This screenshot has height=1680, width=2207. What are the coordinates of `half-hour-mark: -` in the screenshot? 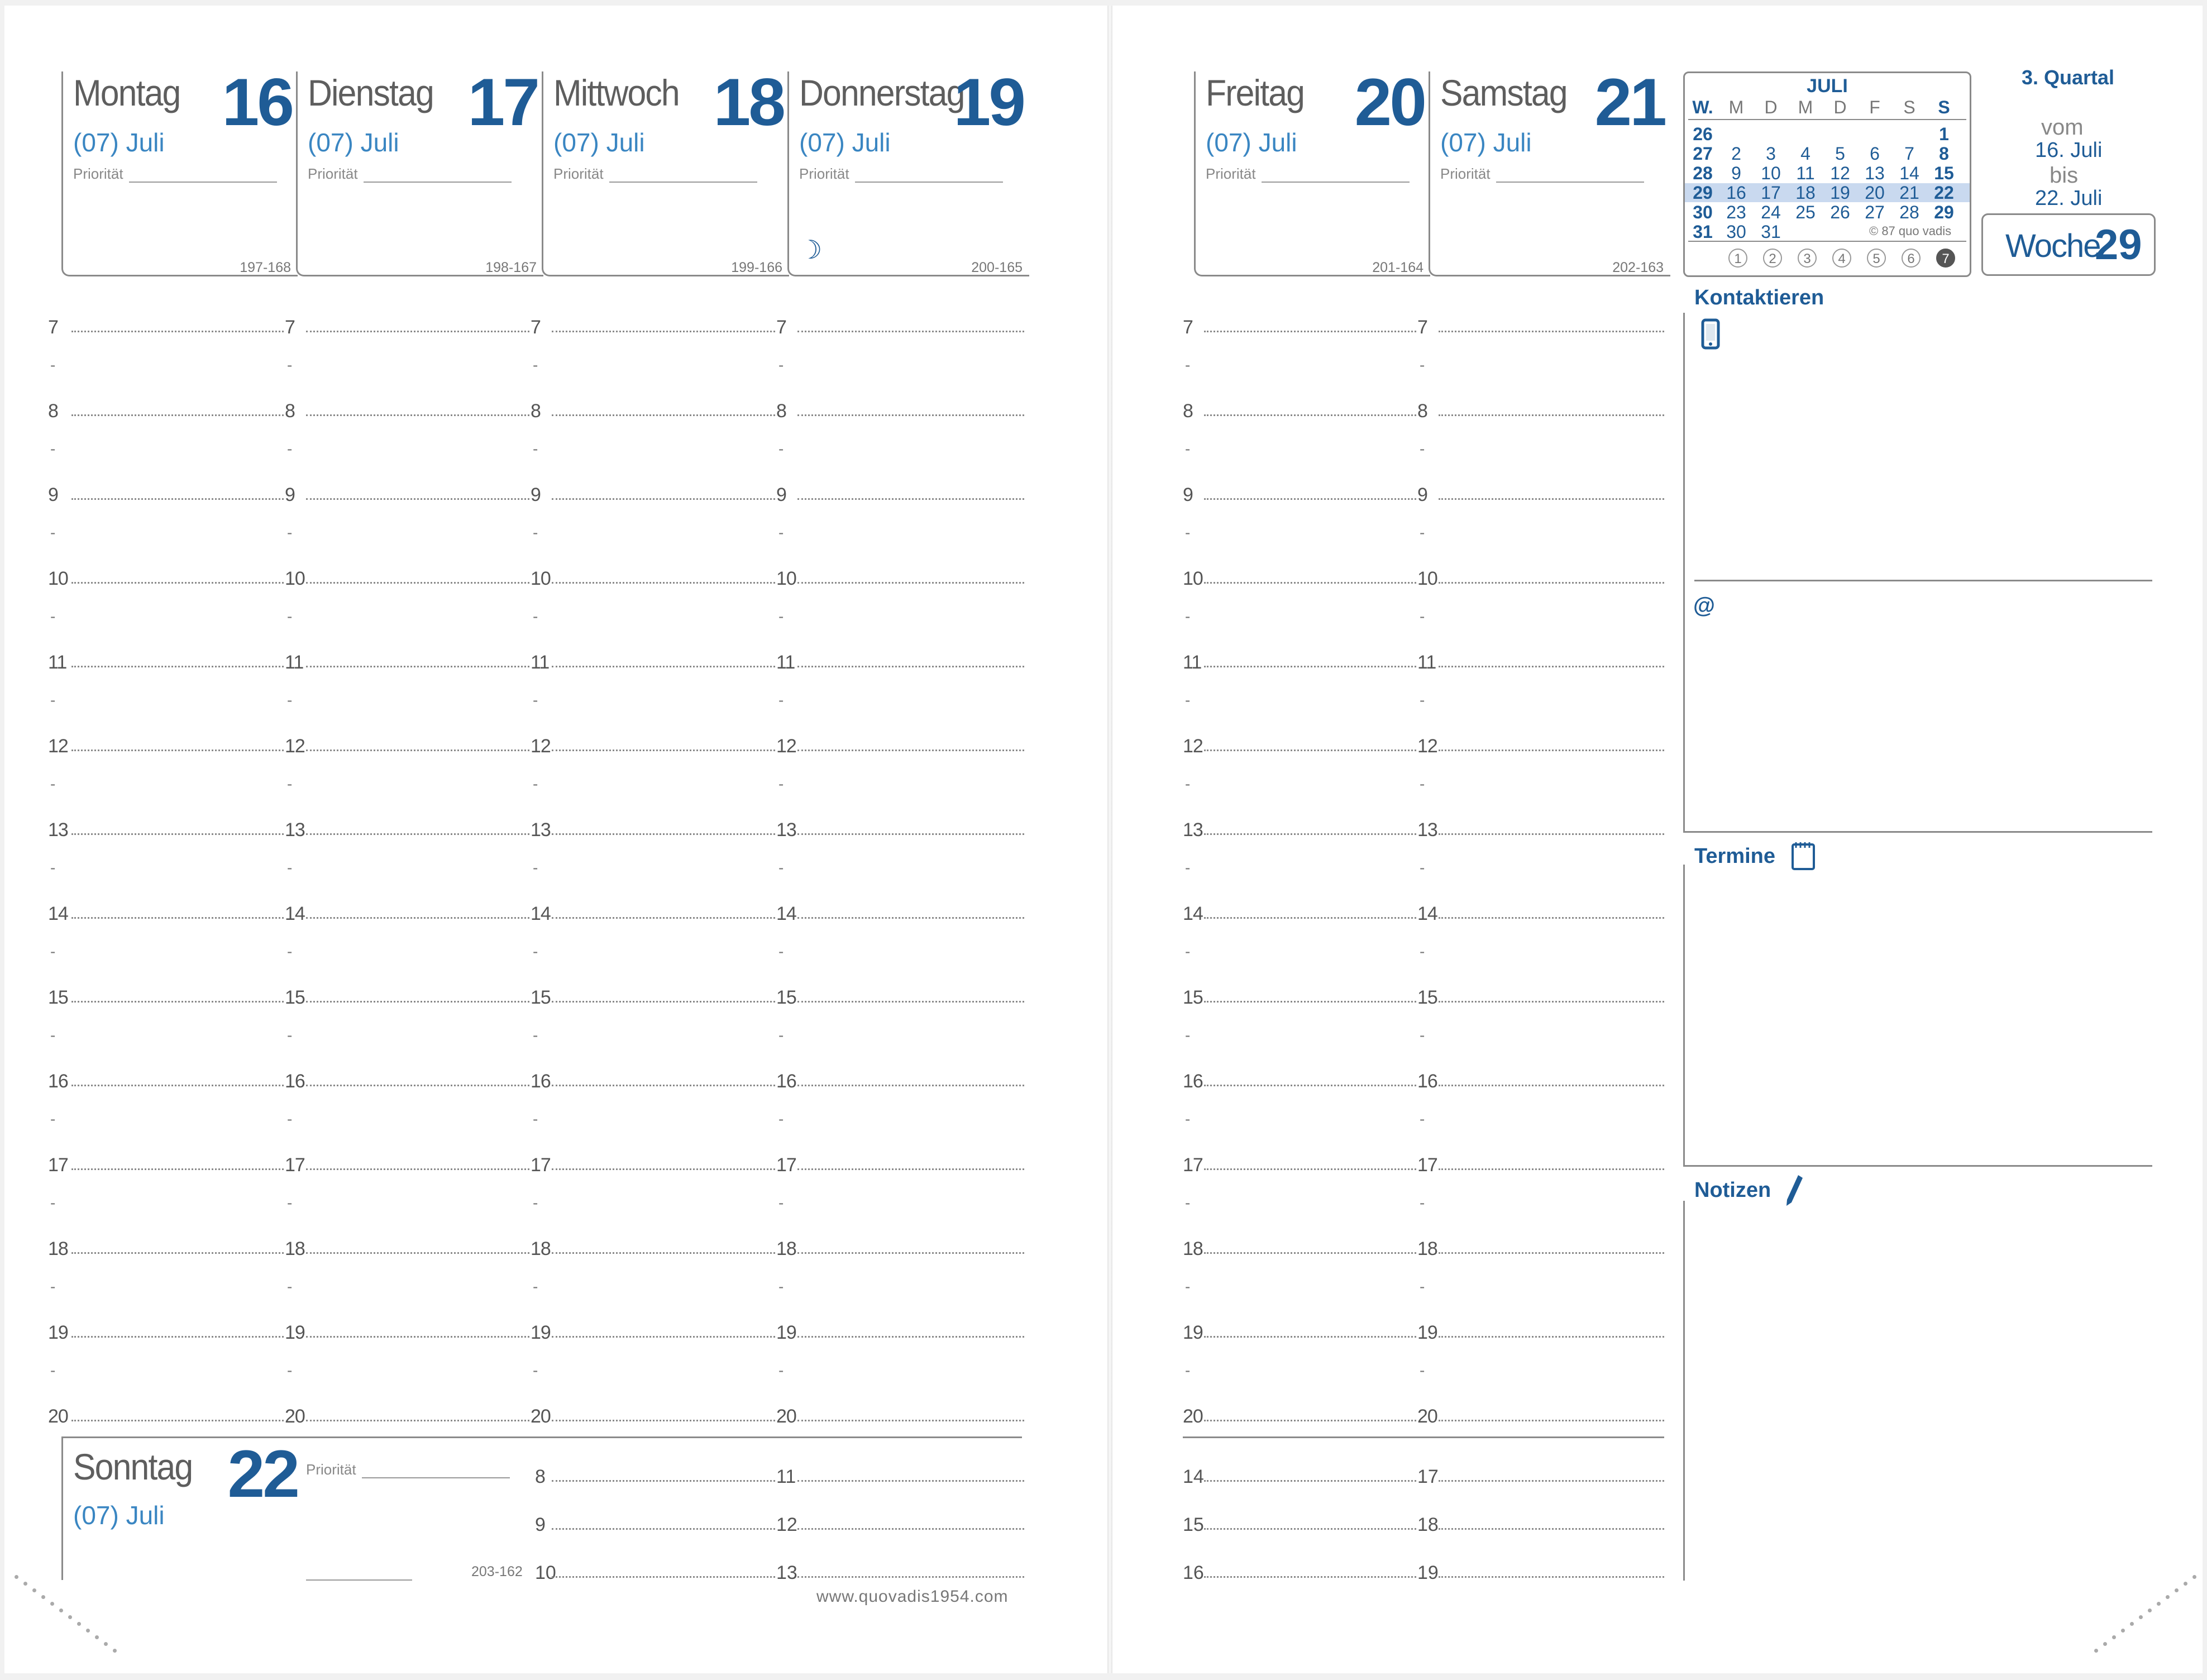 It's located at (535, 1119).